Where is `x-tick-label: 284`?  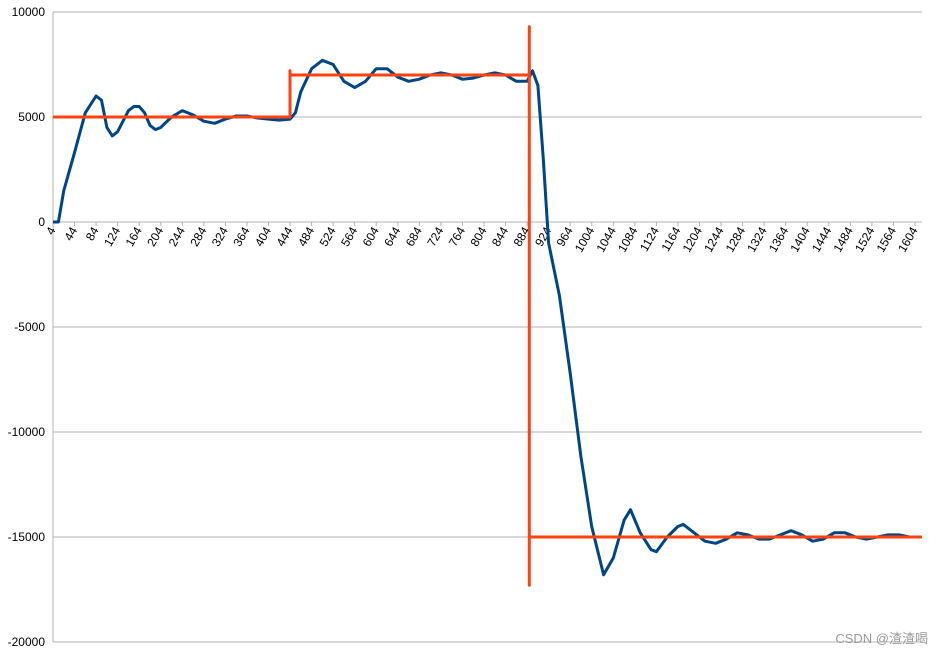 x-tick-label: 284 is located at coordinates (198, 236).